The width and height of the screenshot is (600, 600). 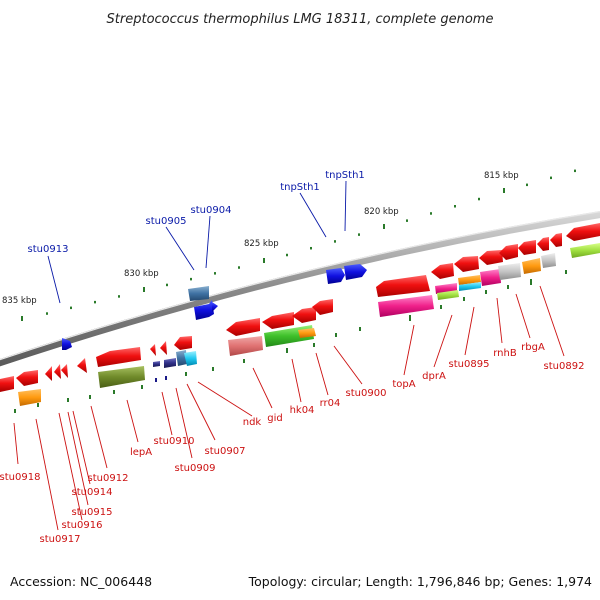 What do you see at coordinates (296, 380) in the screenshot?
I see `leader-hk04` at bounding box center [296, 380].